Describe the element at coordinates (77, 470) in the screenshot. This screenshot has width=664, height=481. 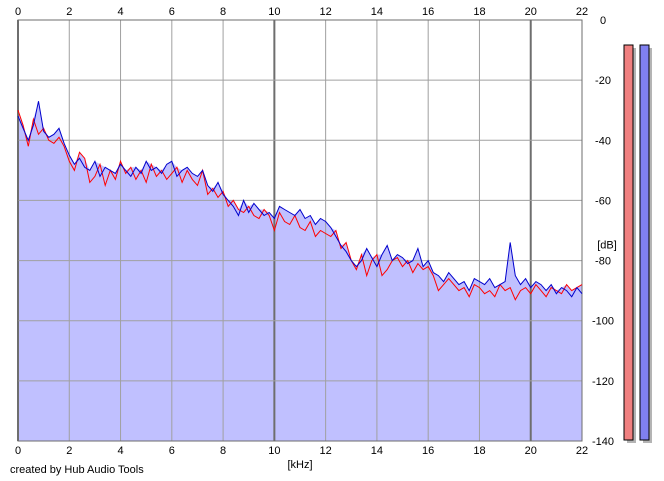
I see `credit-text: created by Hub Audio Tools` at that location.